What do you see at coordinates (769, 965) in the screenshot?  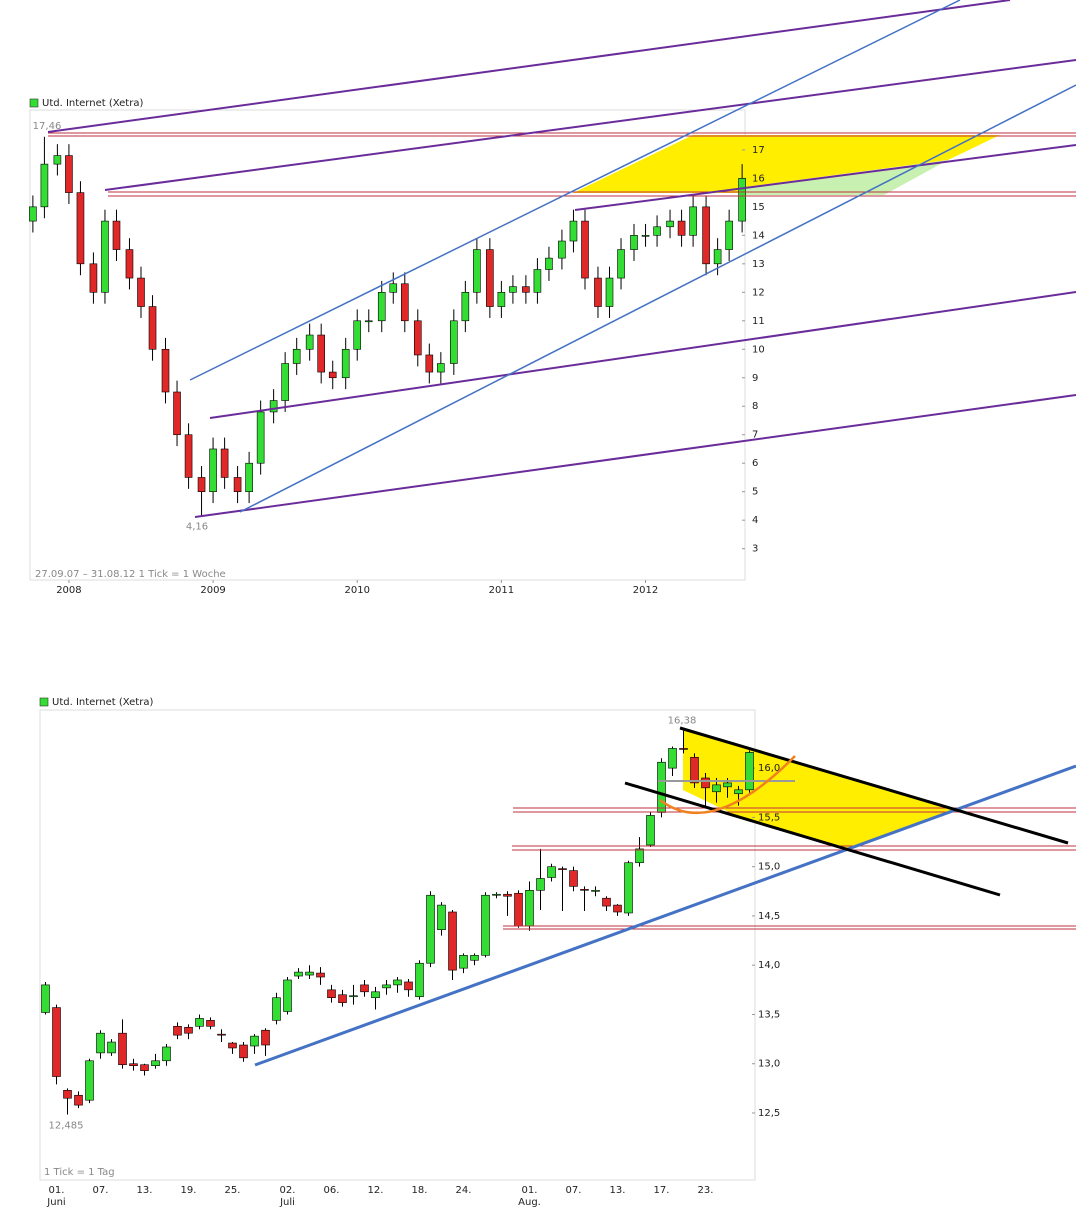 I see `y-tick-label: 14,0` at bounding box center [769, 965].